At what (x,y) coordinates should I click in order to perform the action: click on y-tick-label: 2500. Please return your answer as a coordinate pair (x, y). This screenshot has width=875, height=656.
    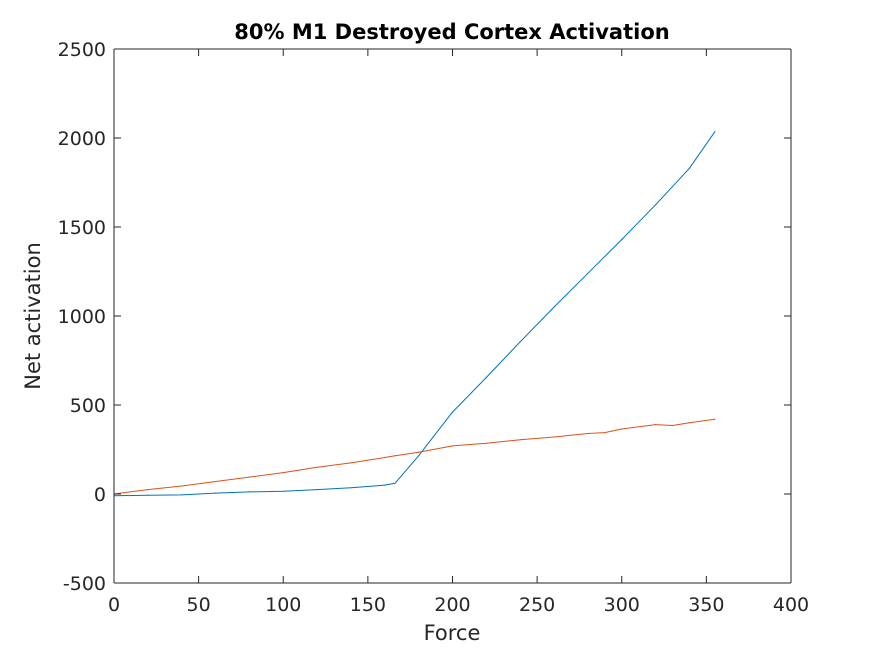
    Looking at the image, I should click on (82, 50).